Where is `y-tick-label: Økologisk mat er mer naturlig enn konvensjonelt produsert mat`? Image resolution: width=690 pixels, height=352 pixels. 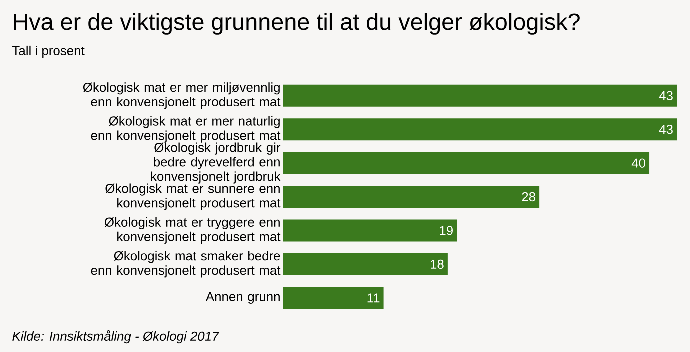 y-tick-label: Økologisk mat er mer naturlig enn konvensjonelt produsert mat is located at coordinates (186, 129).